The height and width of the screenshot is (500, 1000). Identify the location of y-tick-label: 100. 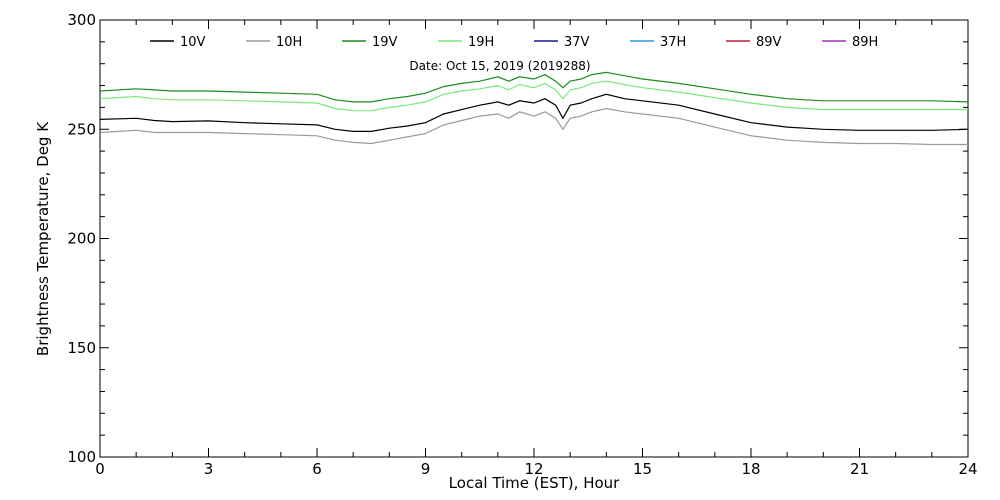
(81, 457).